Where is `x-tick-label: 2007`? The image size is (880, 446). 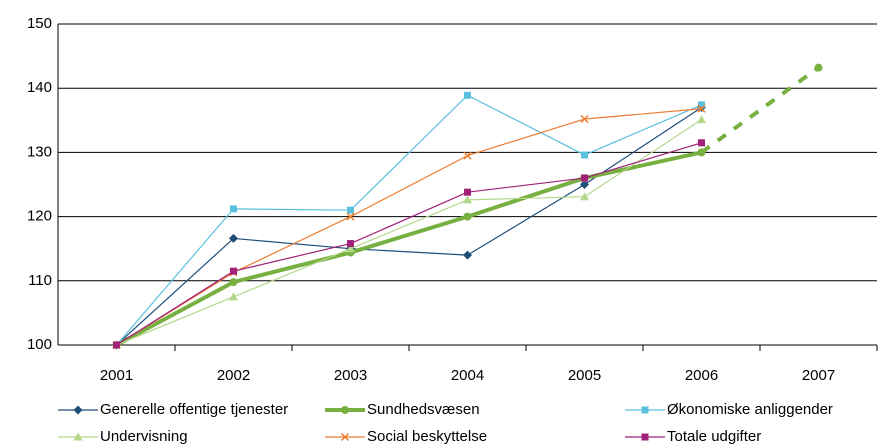
x-tick-label: 2007 is located at coordinates (818, 375).